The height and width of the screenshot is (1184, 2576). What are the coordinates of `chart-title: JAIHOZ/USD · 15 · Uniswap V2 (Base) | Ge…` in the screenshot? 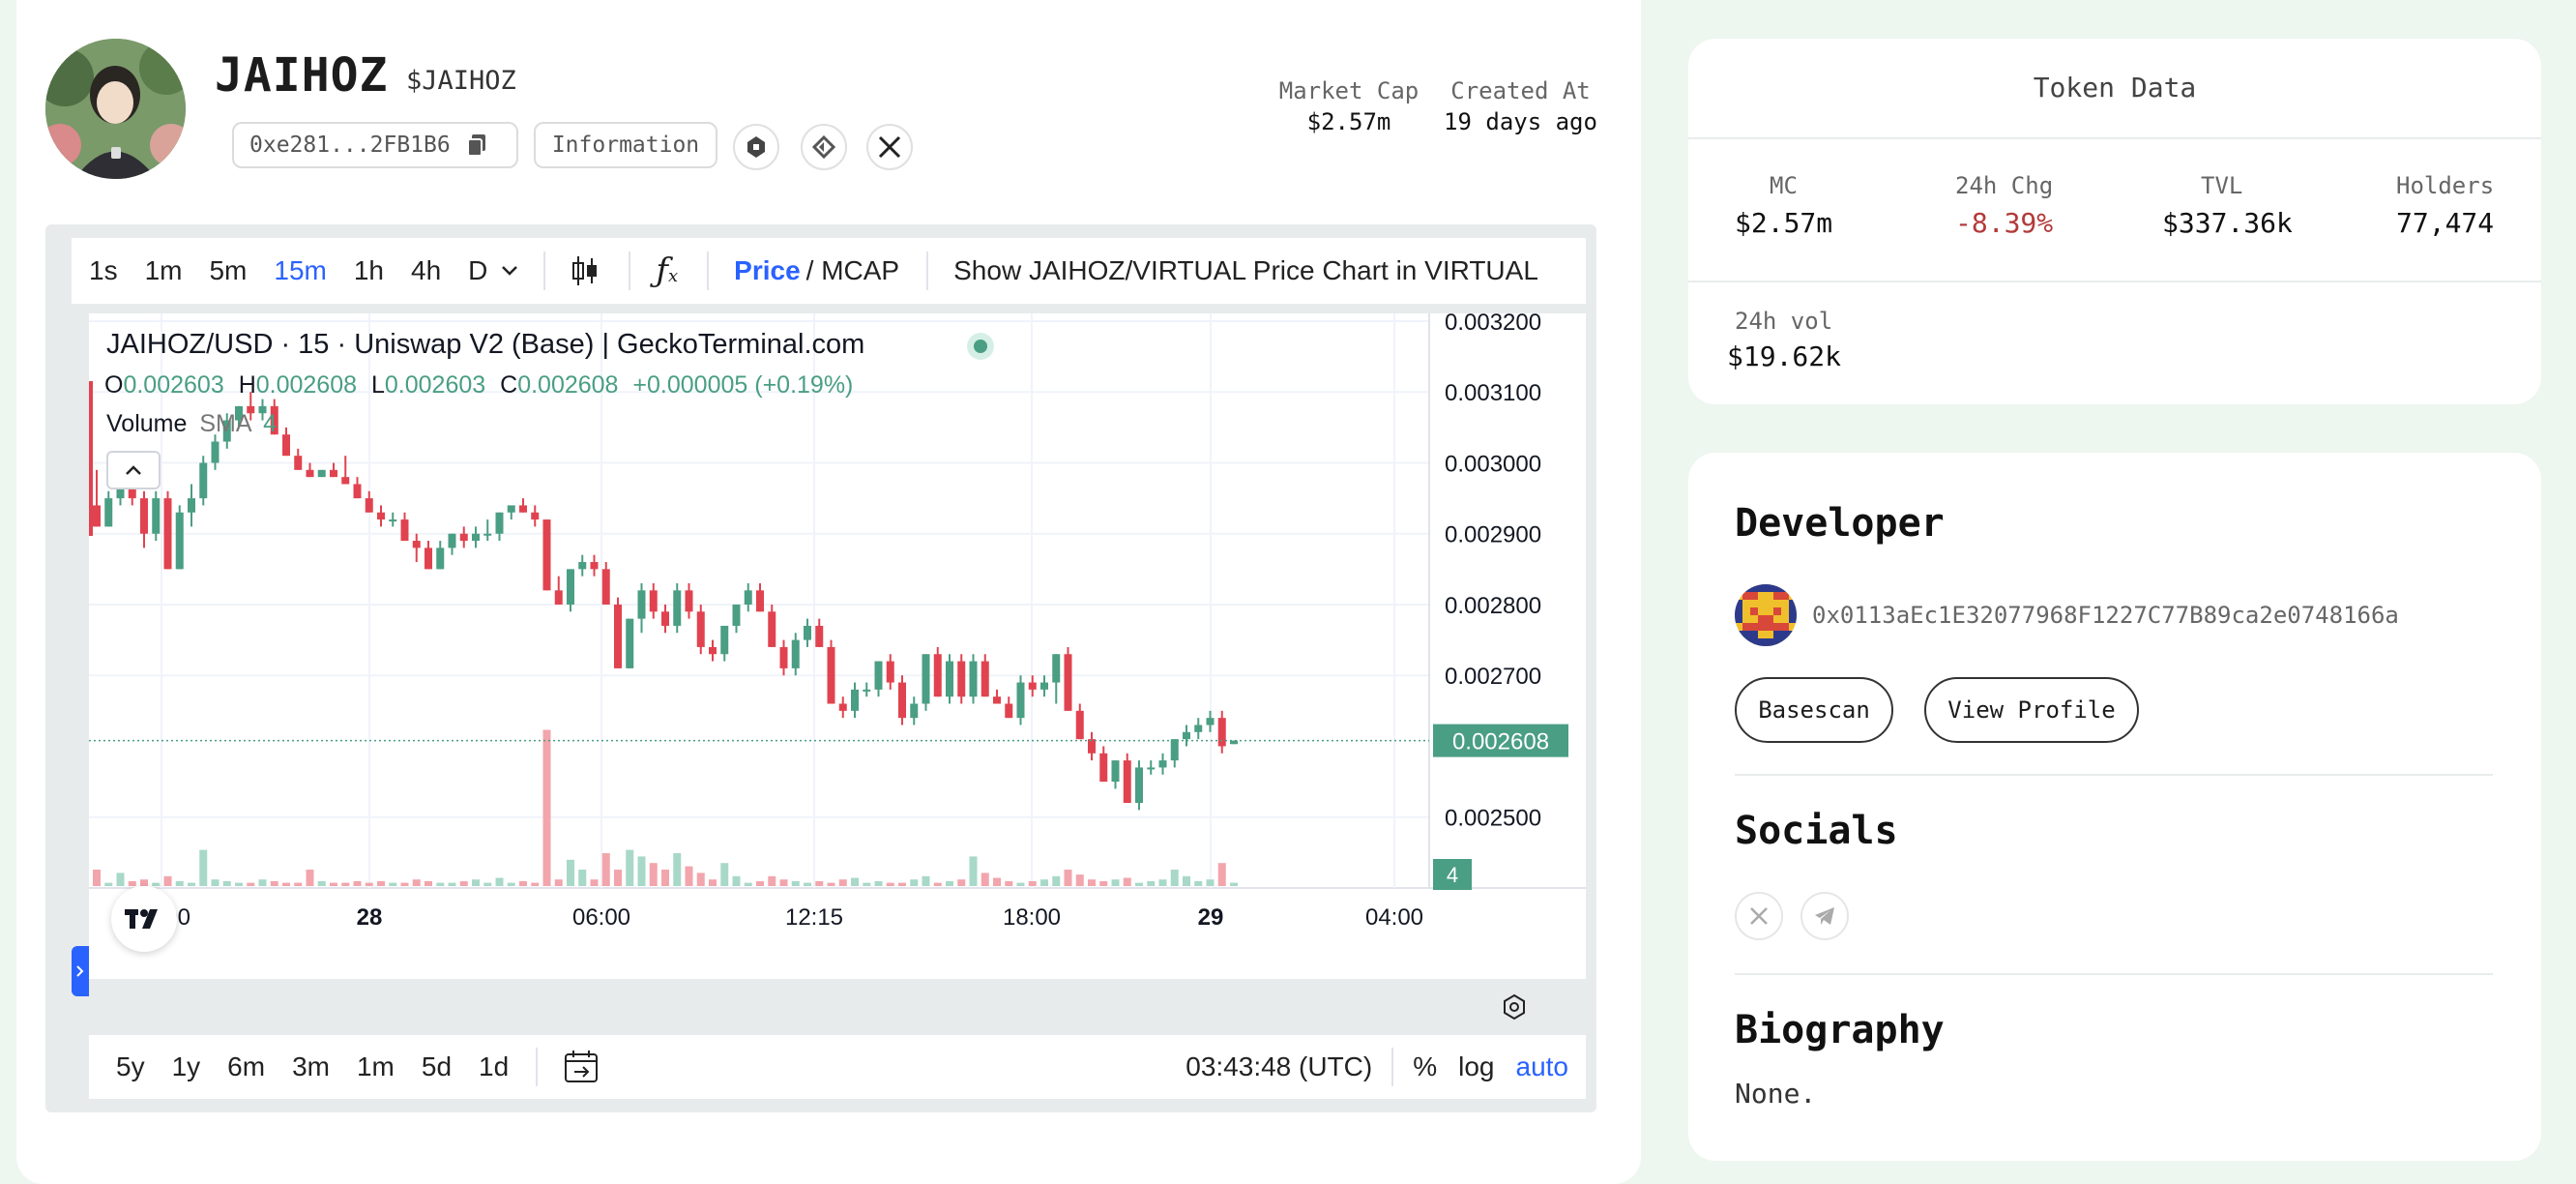 It's located at (485, 344).